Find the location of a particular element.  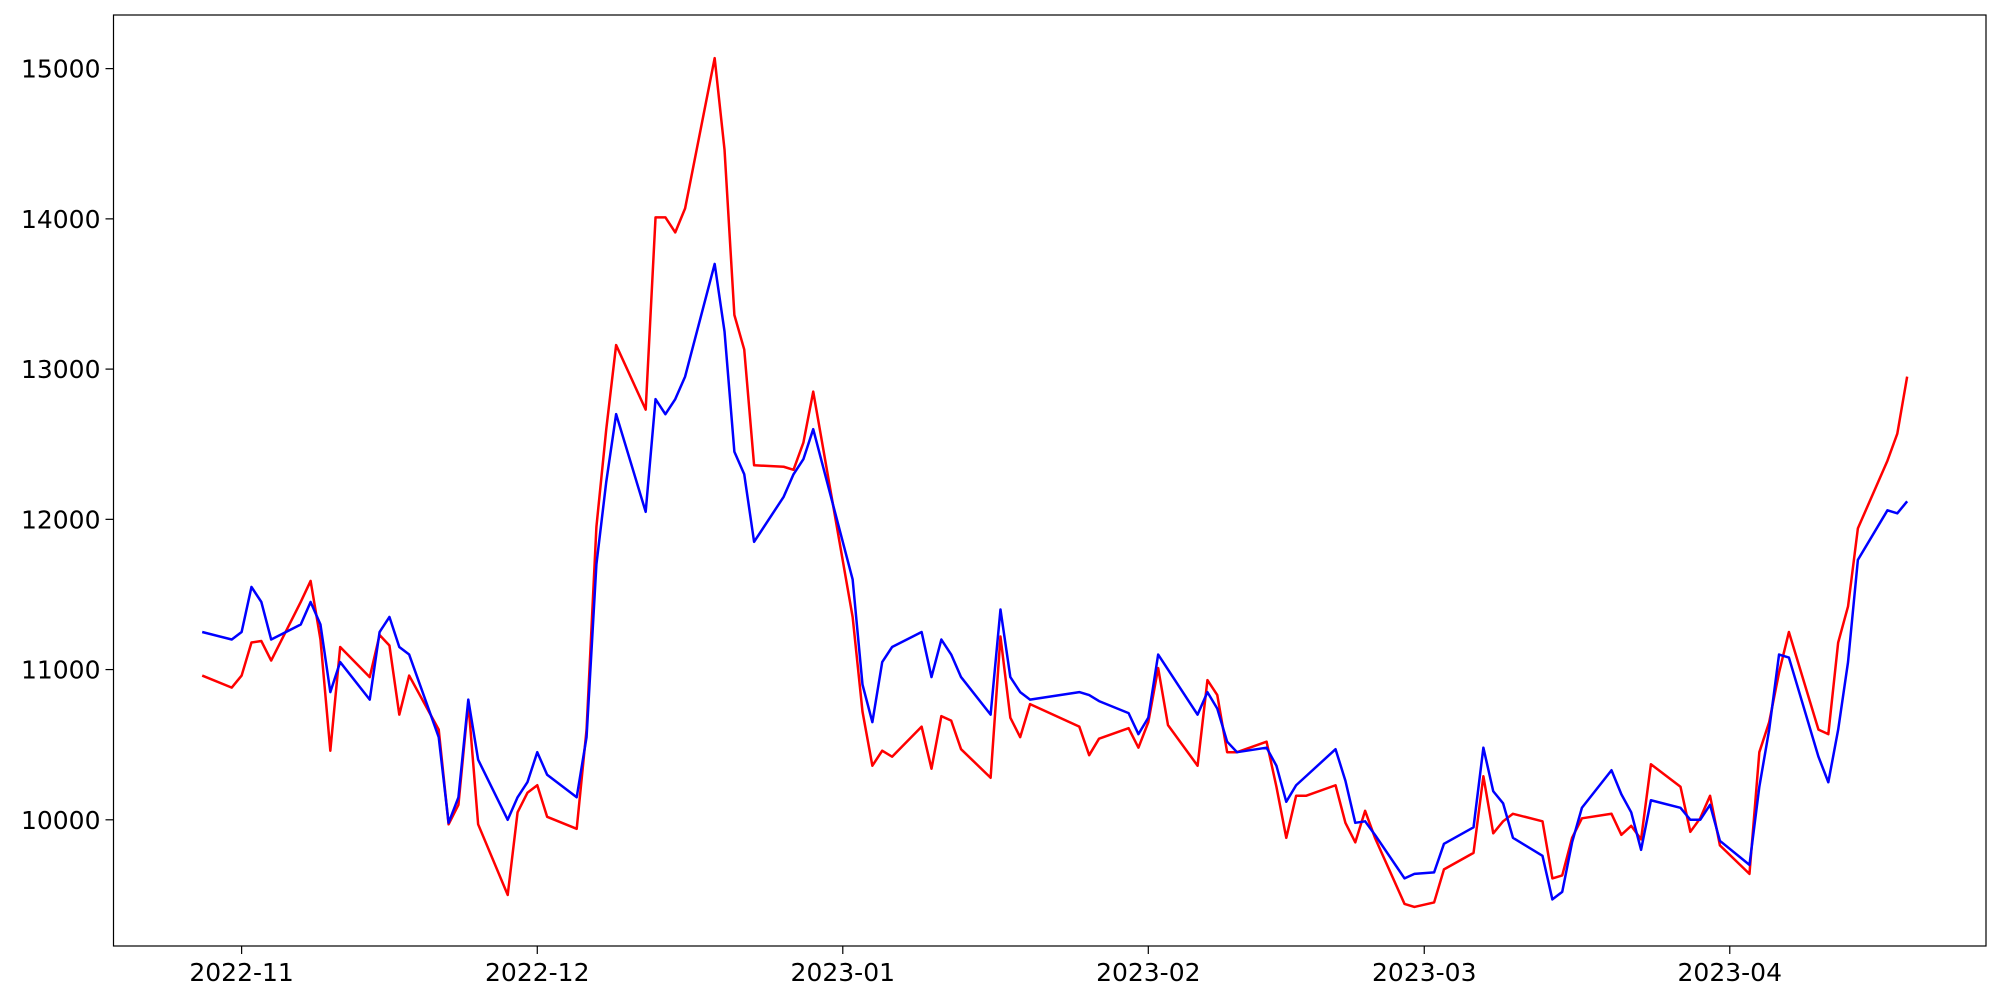

y-tick-label: 11000 is located at coordinates (61, 670).